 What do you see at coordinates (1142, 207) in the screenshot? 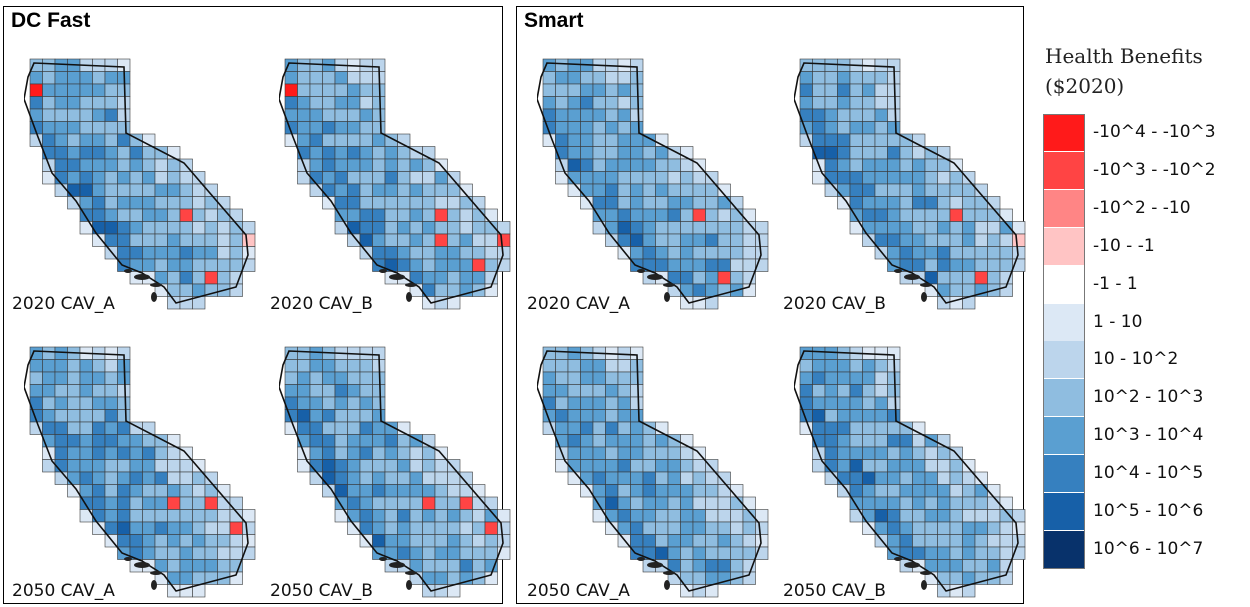
I see `legend-label: -10^2 - -10` at bounding box center [1142, 207].